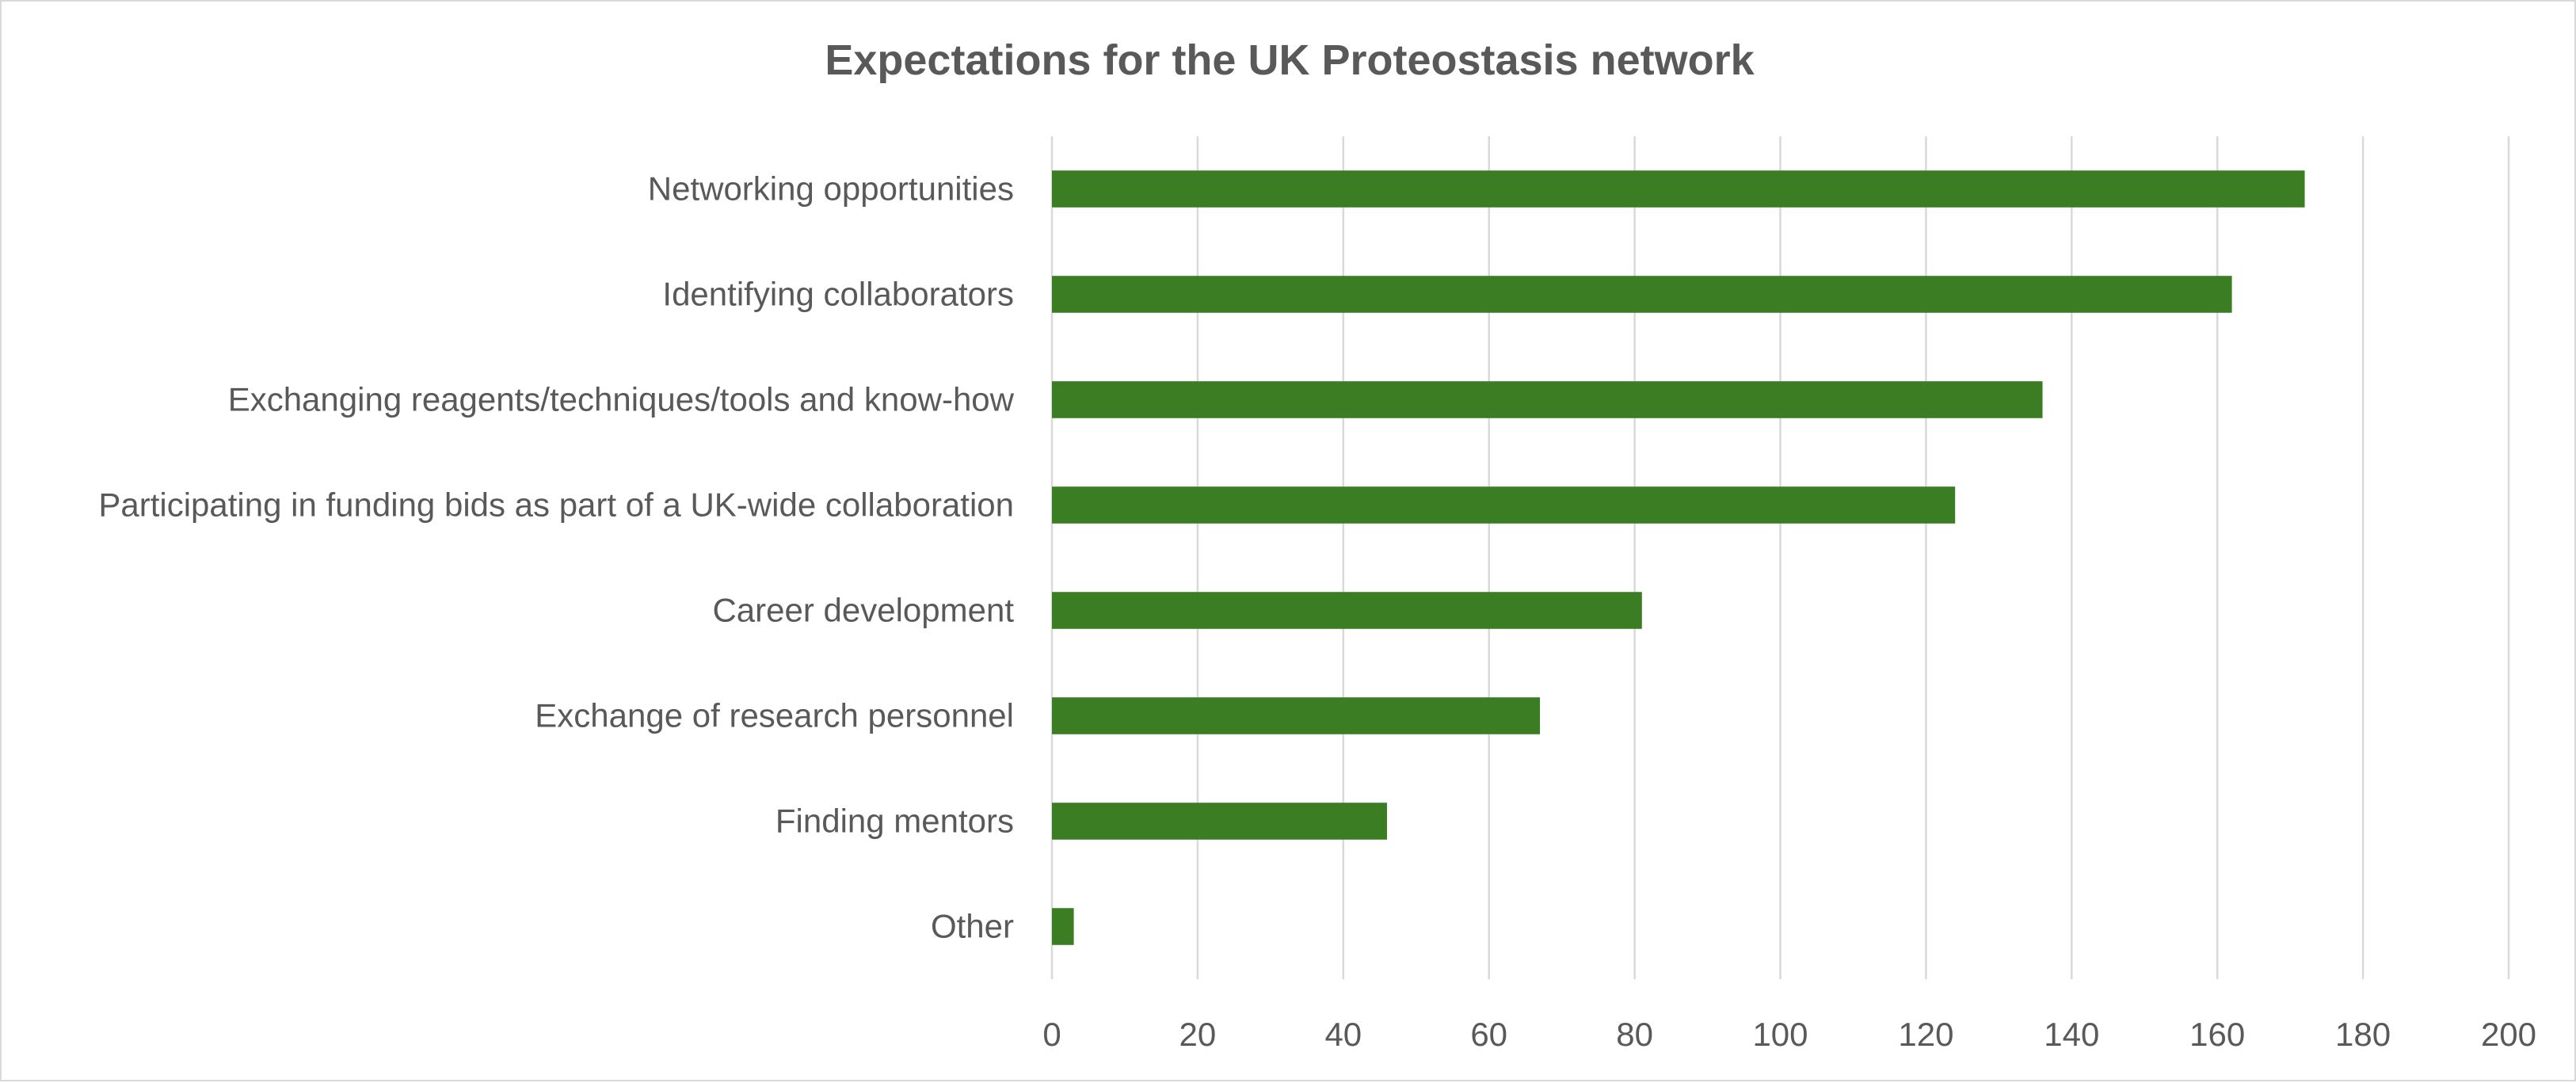 This screenshot has width=2576, height=1083. Describe the element at coordinates (1343, 1034) in the screenshot. I see `x-tick-label: 40` at that location.